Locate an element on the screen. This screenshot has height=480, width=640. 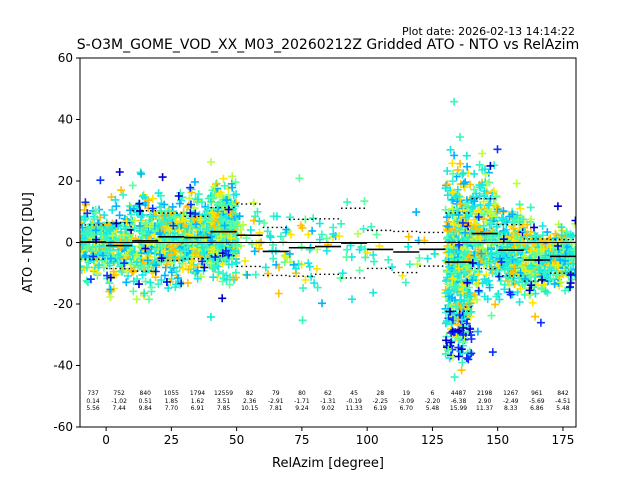
bin-std-label: 5.48 is located at coordinates (433, 408).